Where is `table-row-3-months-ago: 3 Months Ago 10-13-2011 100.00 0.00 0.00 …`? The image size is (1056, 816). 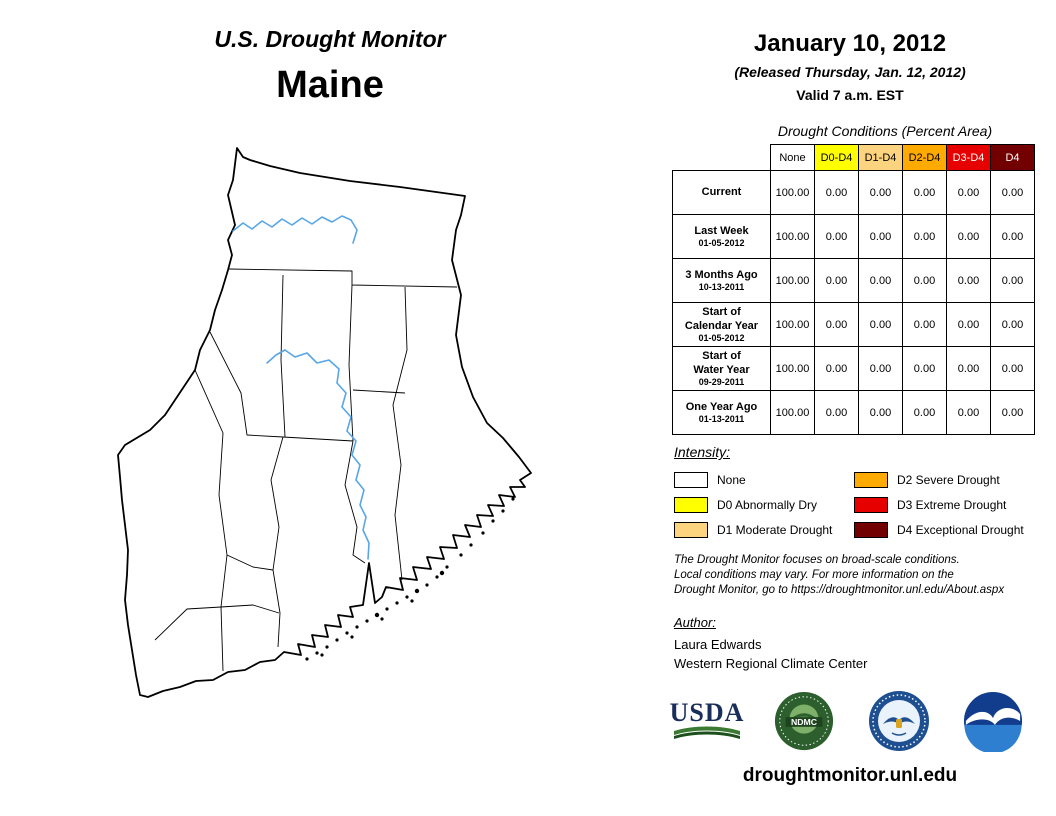 table-row-3-months-ago: 3 Months Ago 10-13-2011 100.00 0.00 0.00 … is located at coordinates (853, 280).